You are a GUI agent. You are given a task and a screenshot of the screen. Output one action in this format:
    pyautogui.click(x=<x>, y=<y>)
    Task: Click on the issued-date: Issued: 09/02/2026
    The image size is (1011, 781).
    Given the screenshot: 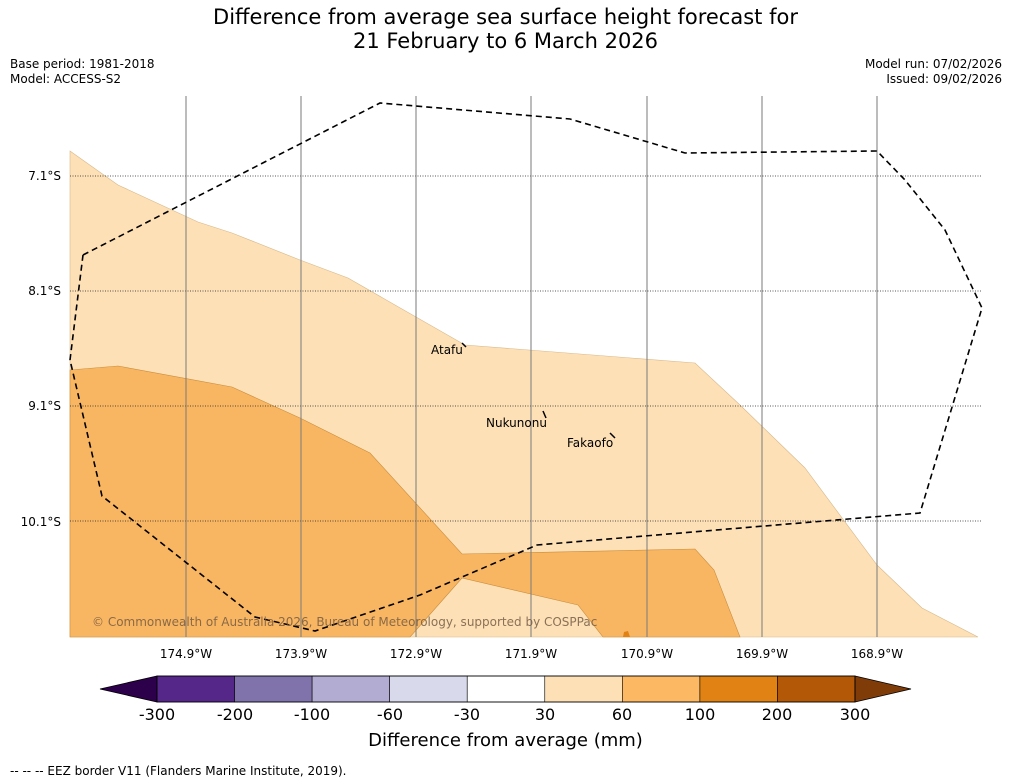 What is the action you would take?
    pyautogui.click(x=944, y=79)
    